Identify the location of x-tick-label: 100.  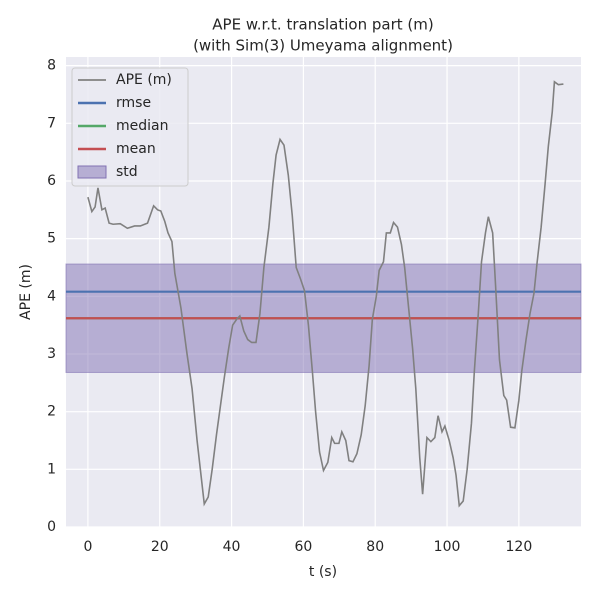
(447, 547).